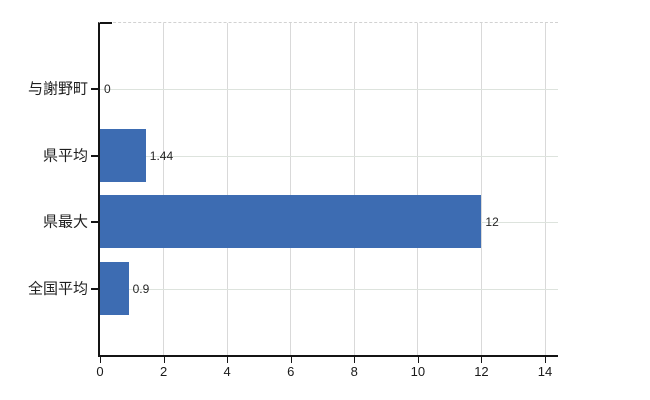 The height and width of the screenshot is (400, 650). What do you see at coordinates (291, 371) in the screenshot?
I see `x-axis-tick-label: 6` at bounding box center [291, 371].